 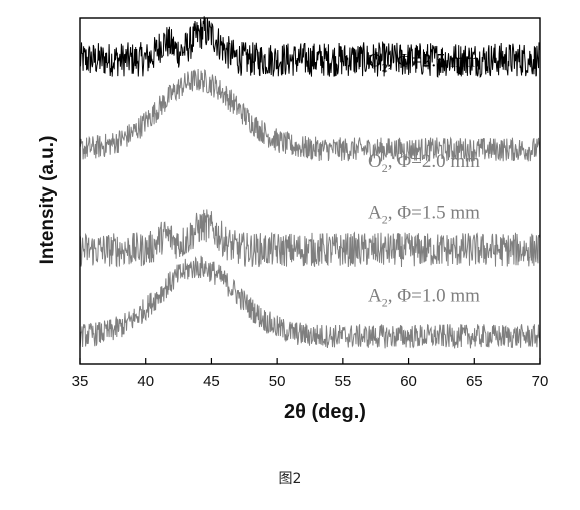 I want to click on x-tick-label: 35, so click(x=80, y=381).